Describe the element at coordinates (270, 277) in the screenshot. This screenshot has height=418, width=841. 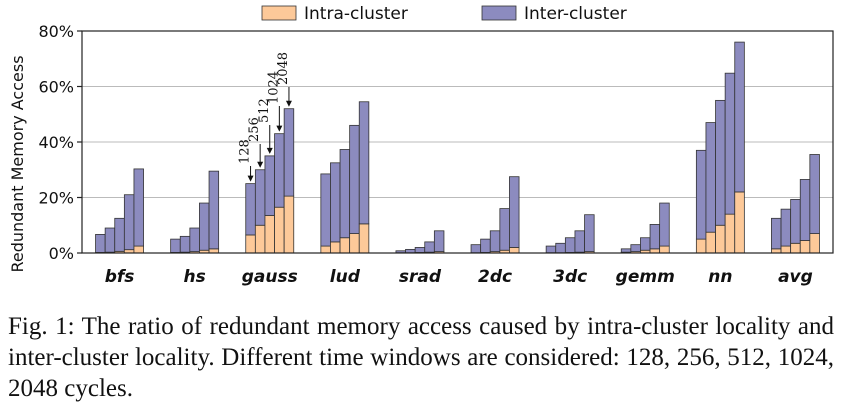
I see `x-category-label: gauss` at that location.